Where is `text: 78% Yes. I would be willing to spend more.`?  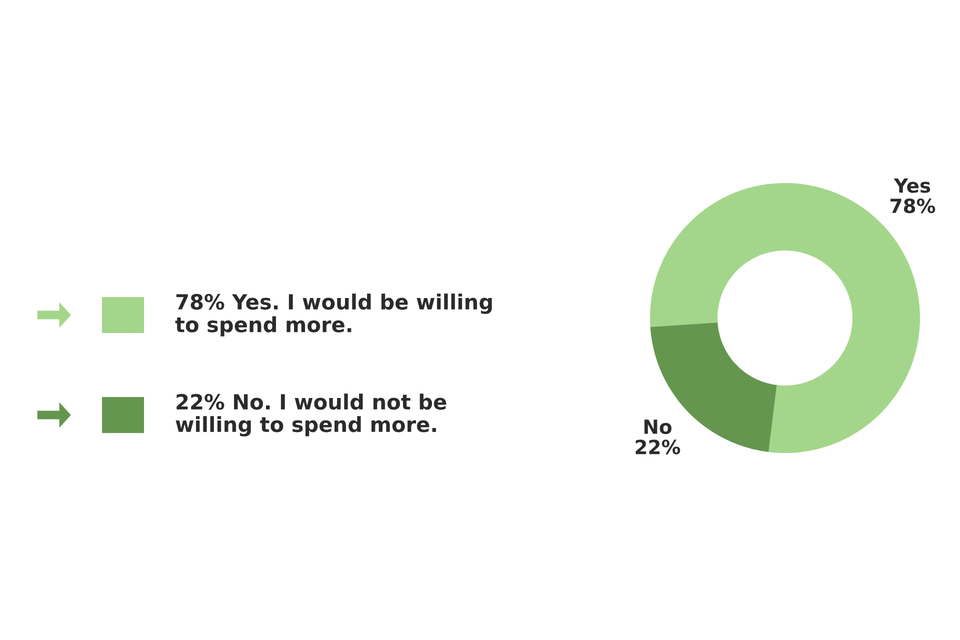 text: 78% Yes. I would be willing to spend more. is located at coordinates (333, 315).